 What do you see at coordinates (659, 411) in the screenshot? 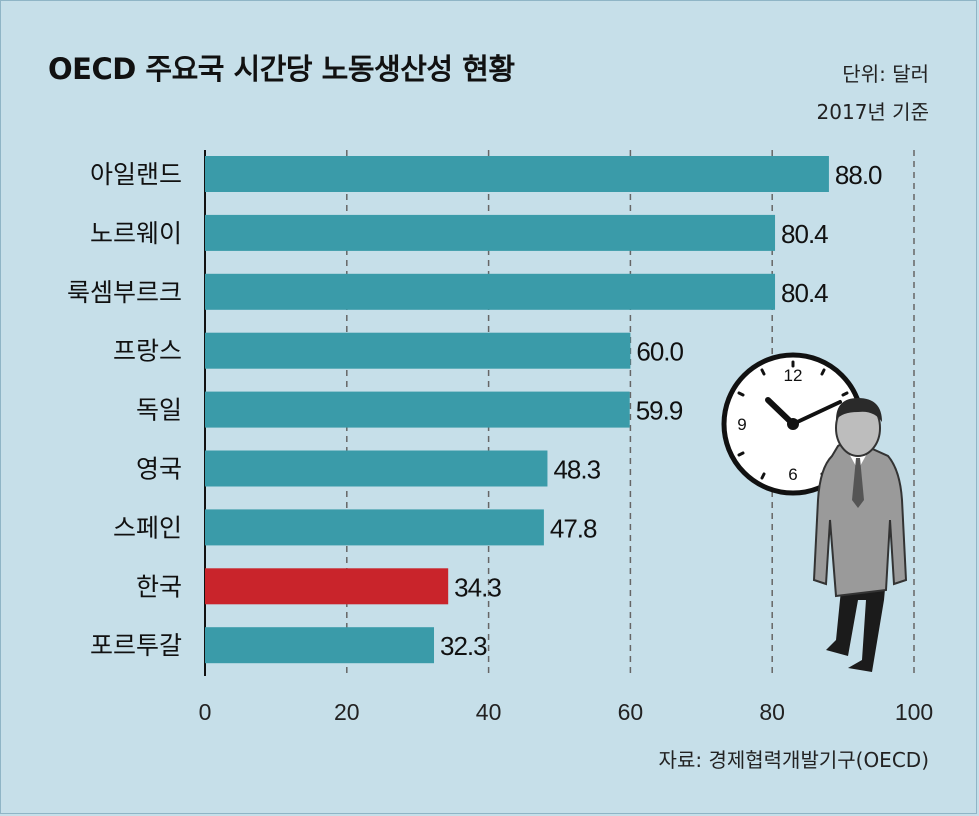
I see `value-label: 59.9` at bounding box center [659, 411].